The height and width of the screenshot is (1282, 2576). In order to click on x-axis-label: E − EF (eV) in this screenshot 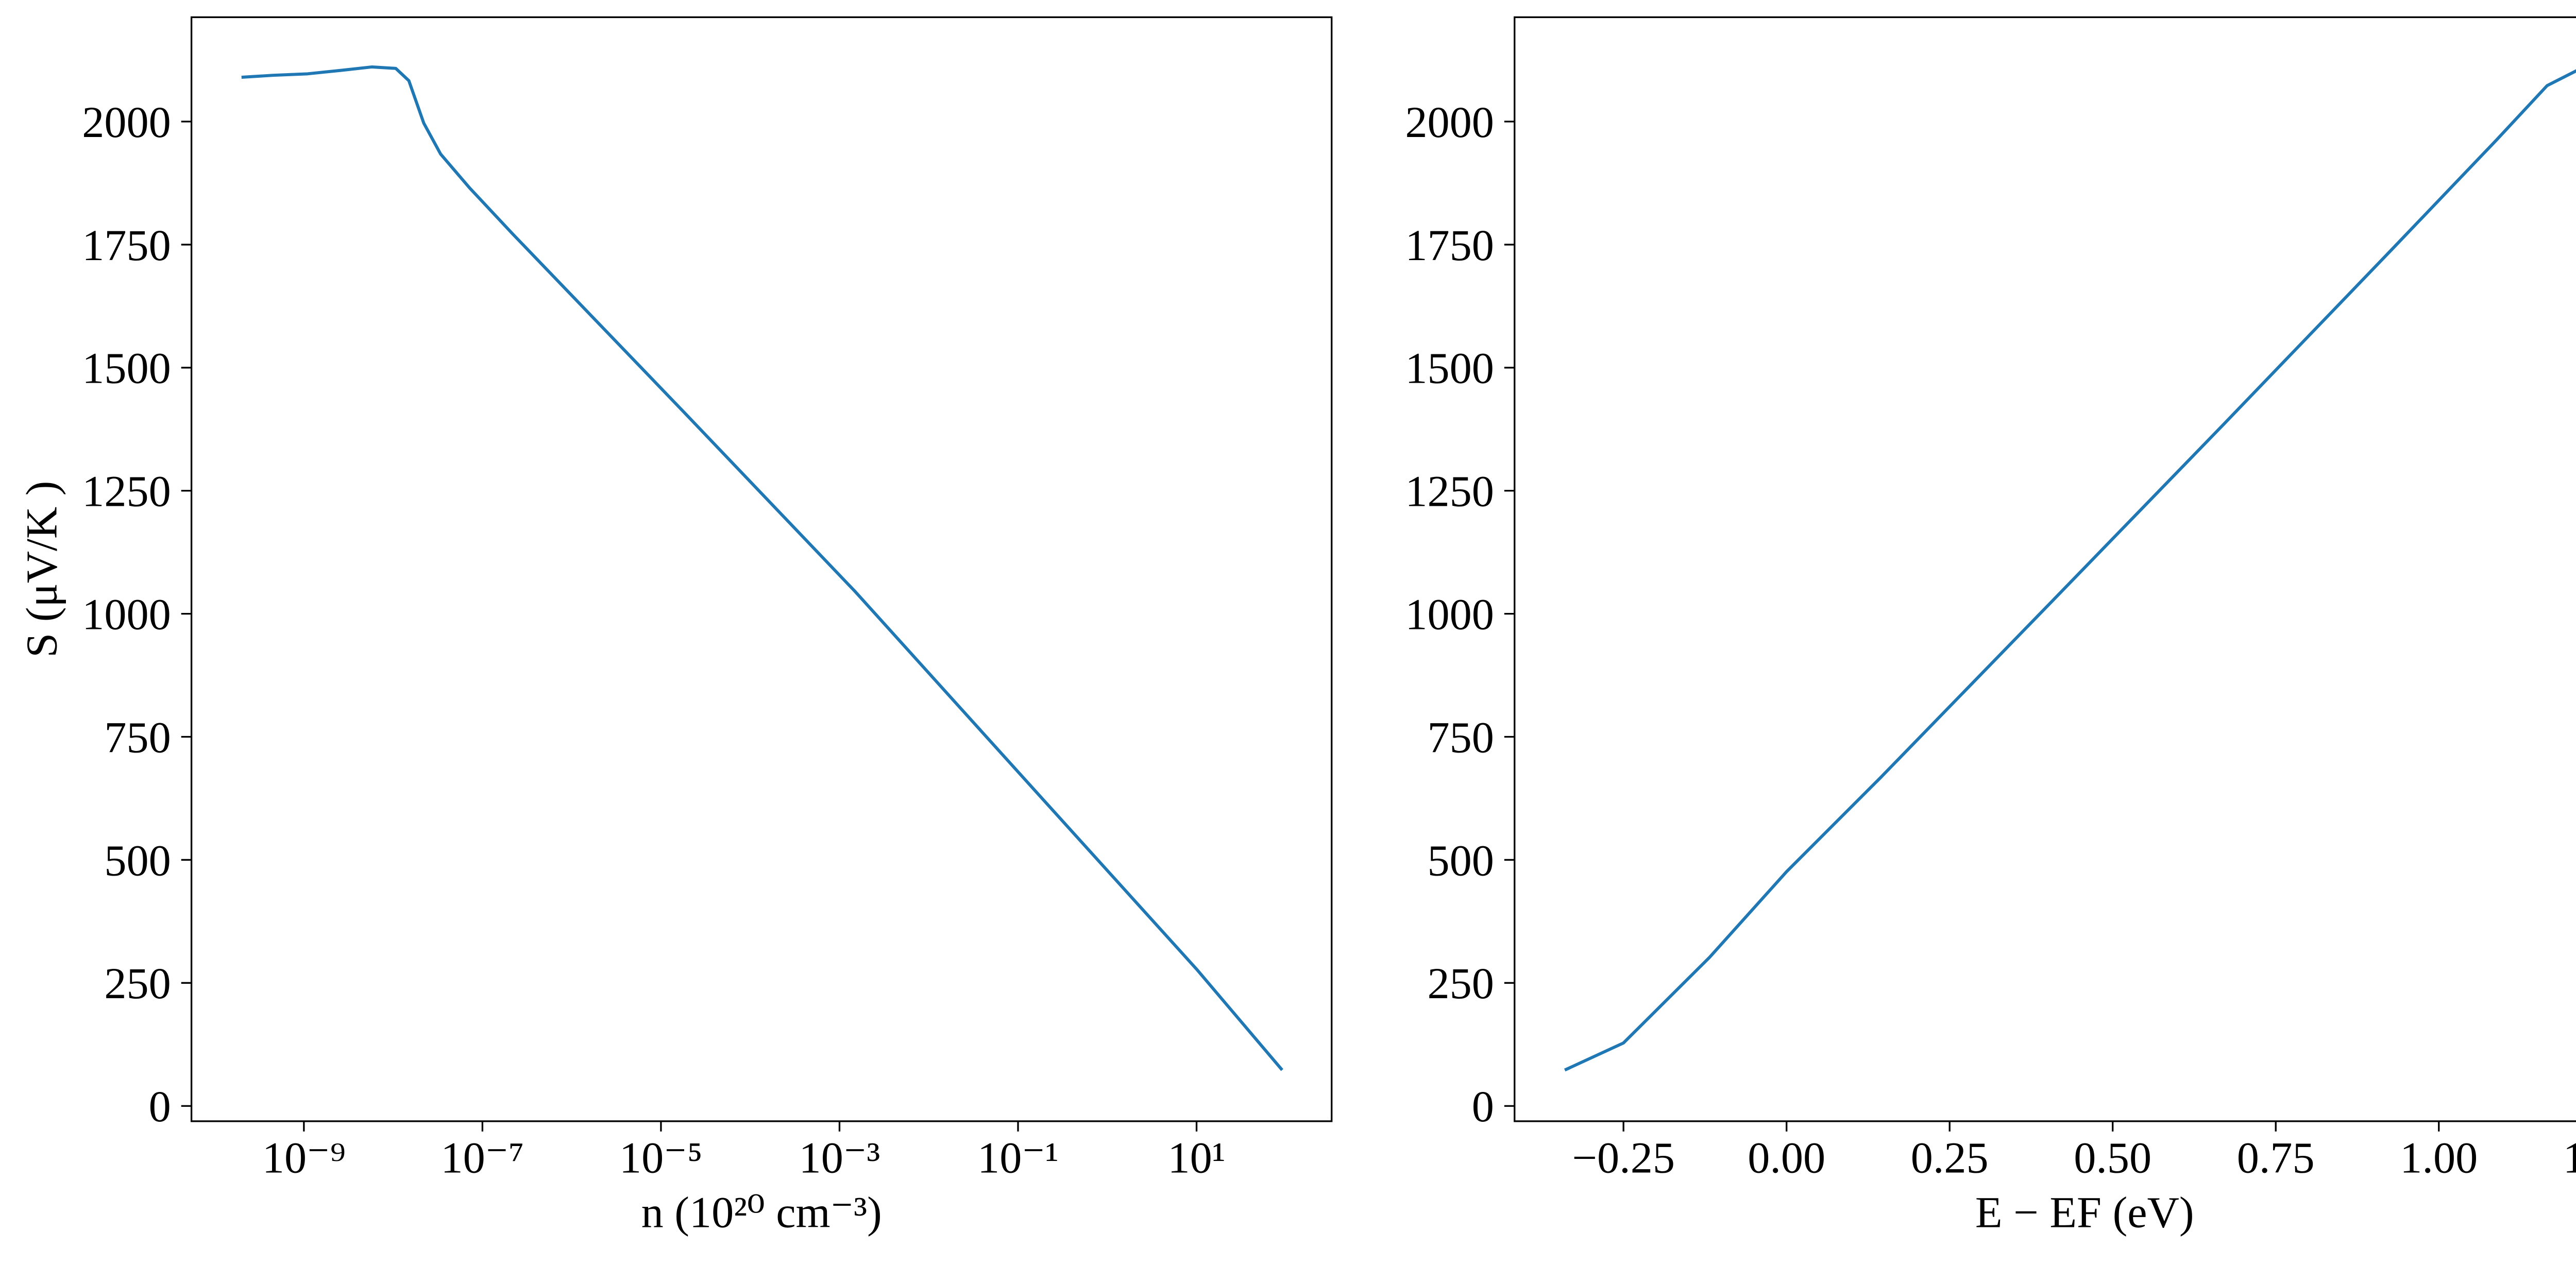, I will do `click(2084, 1212)`.